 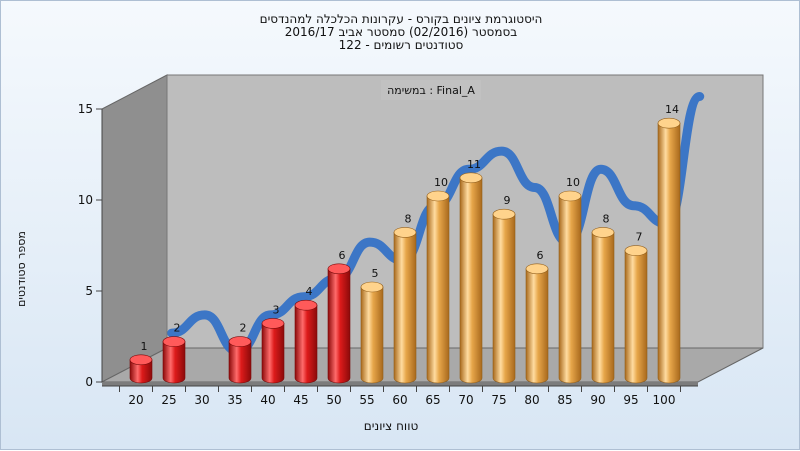 What do you see at coordinates (630, 400) in the screenshot?
I see `x-tick-label: 95` at bounding box center [630, 400].